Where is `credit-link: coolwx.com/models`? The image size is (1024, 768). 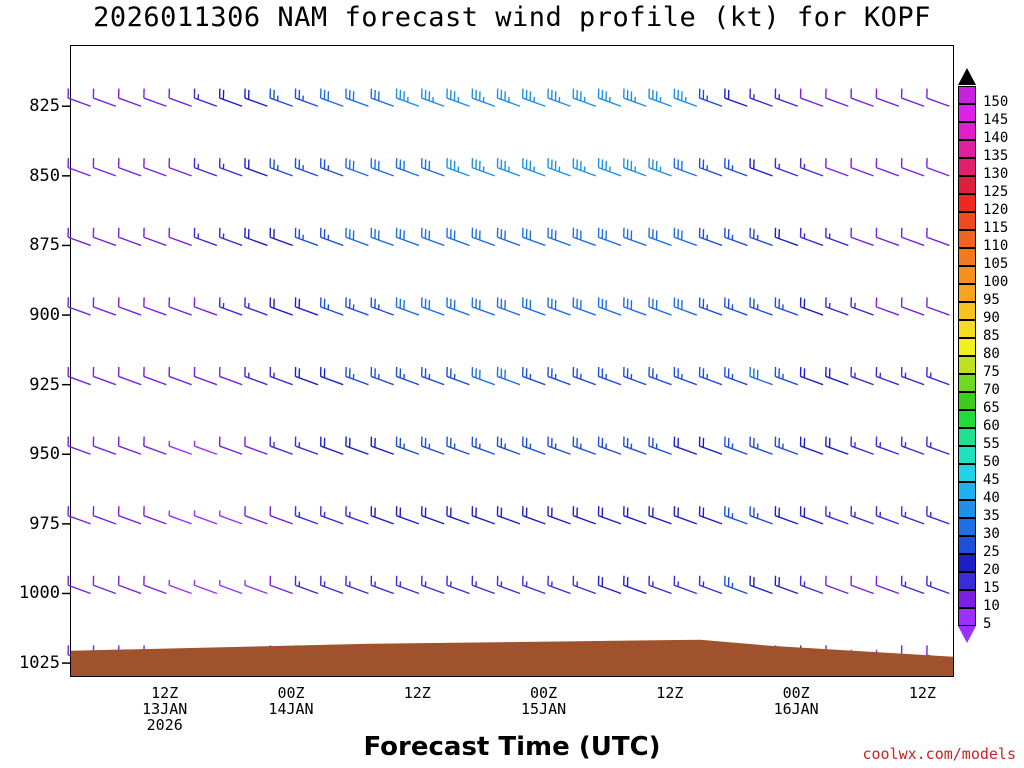
credit-link: coolwx.com/models is located at coordinates (939, 754).